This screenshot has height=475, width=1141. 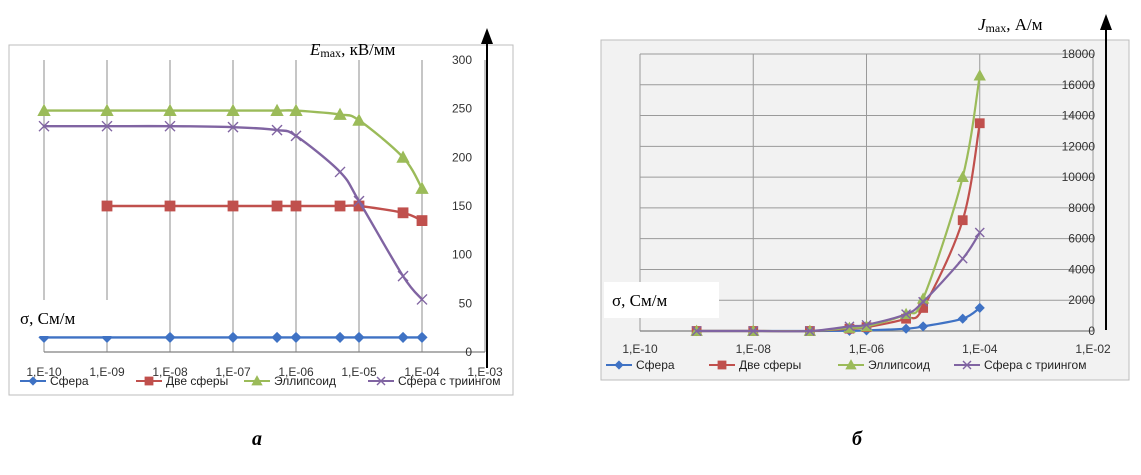 What do you see at coordinates (640, 349) in the screenshot?
I see `b-x-tick-label: 1,E-10` at bounding box center [640, 349].